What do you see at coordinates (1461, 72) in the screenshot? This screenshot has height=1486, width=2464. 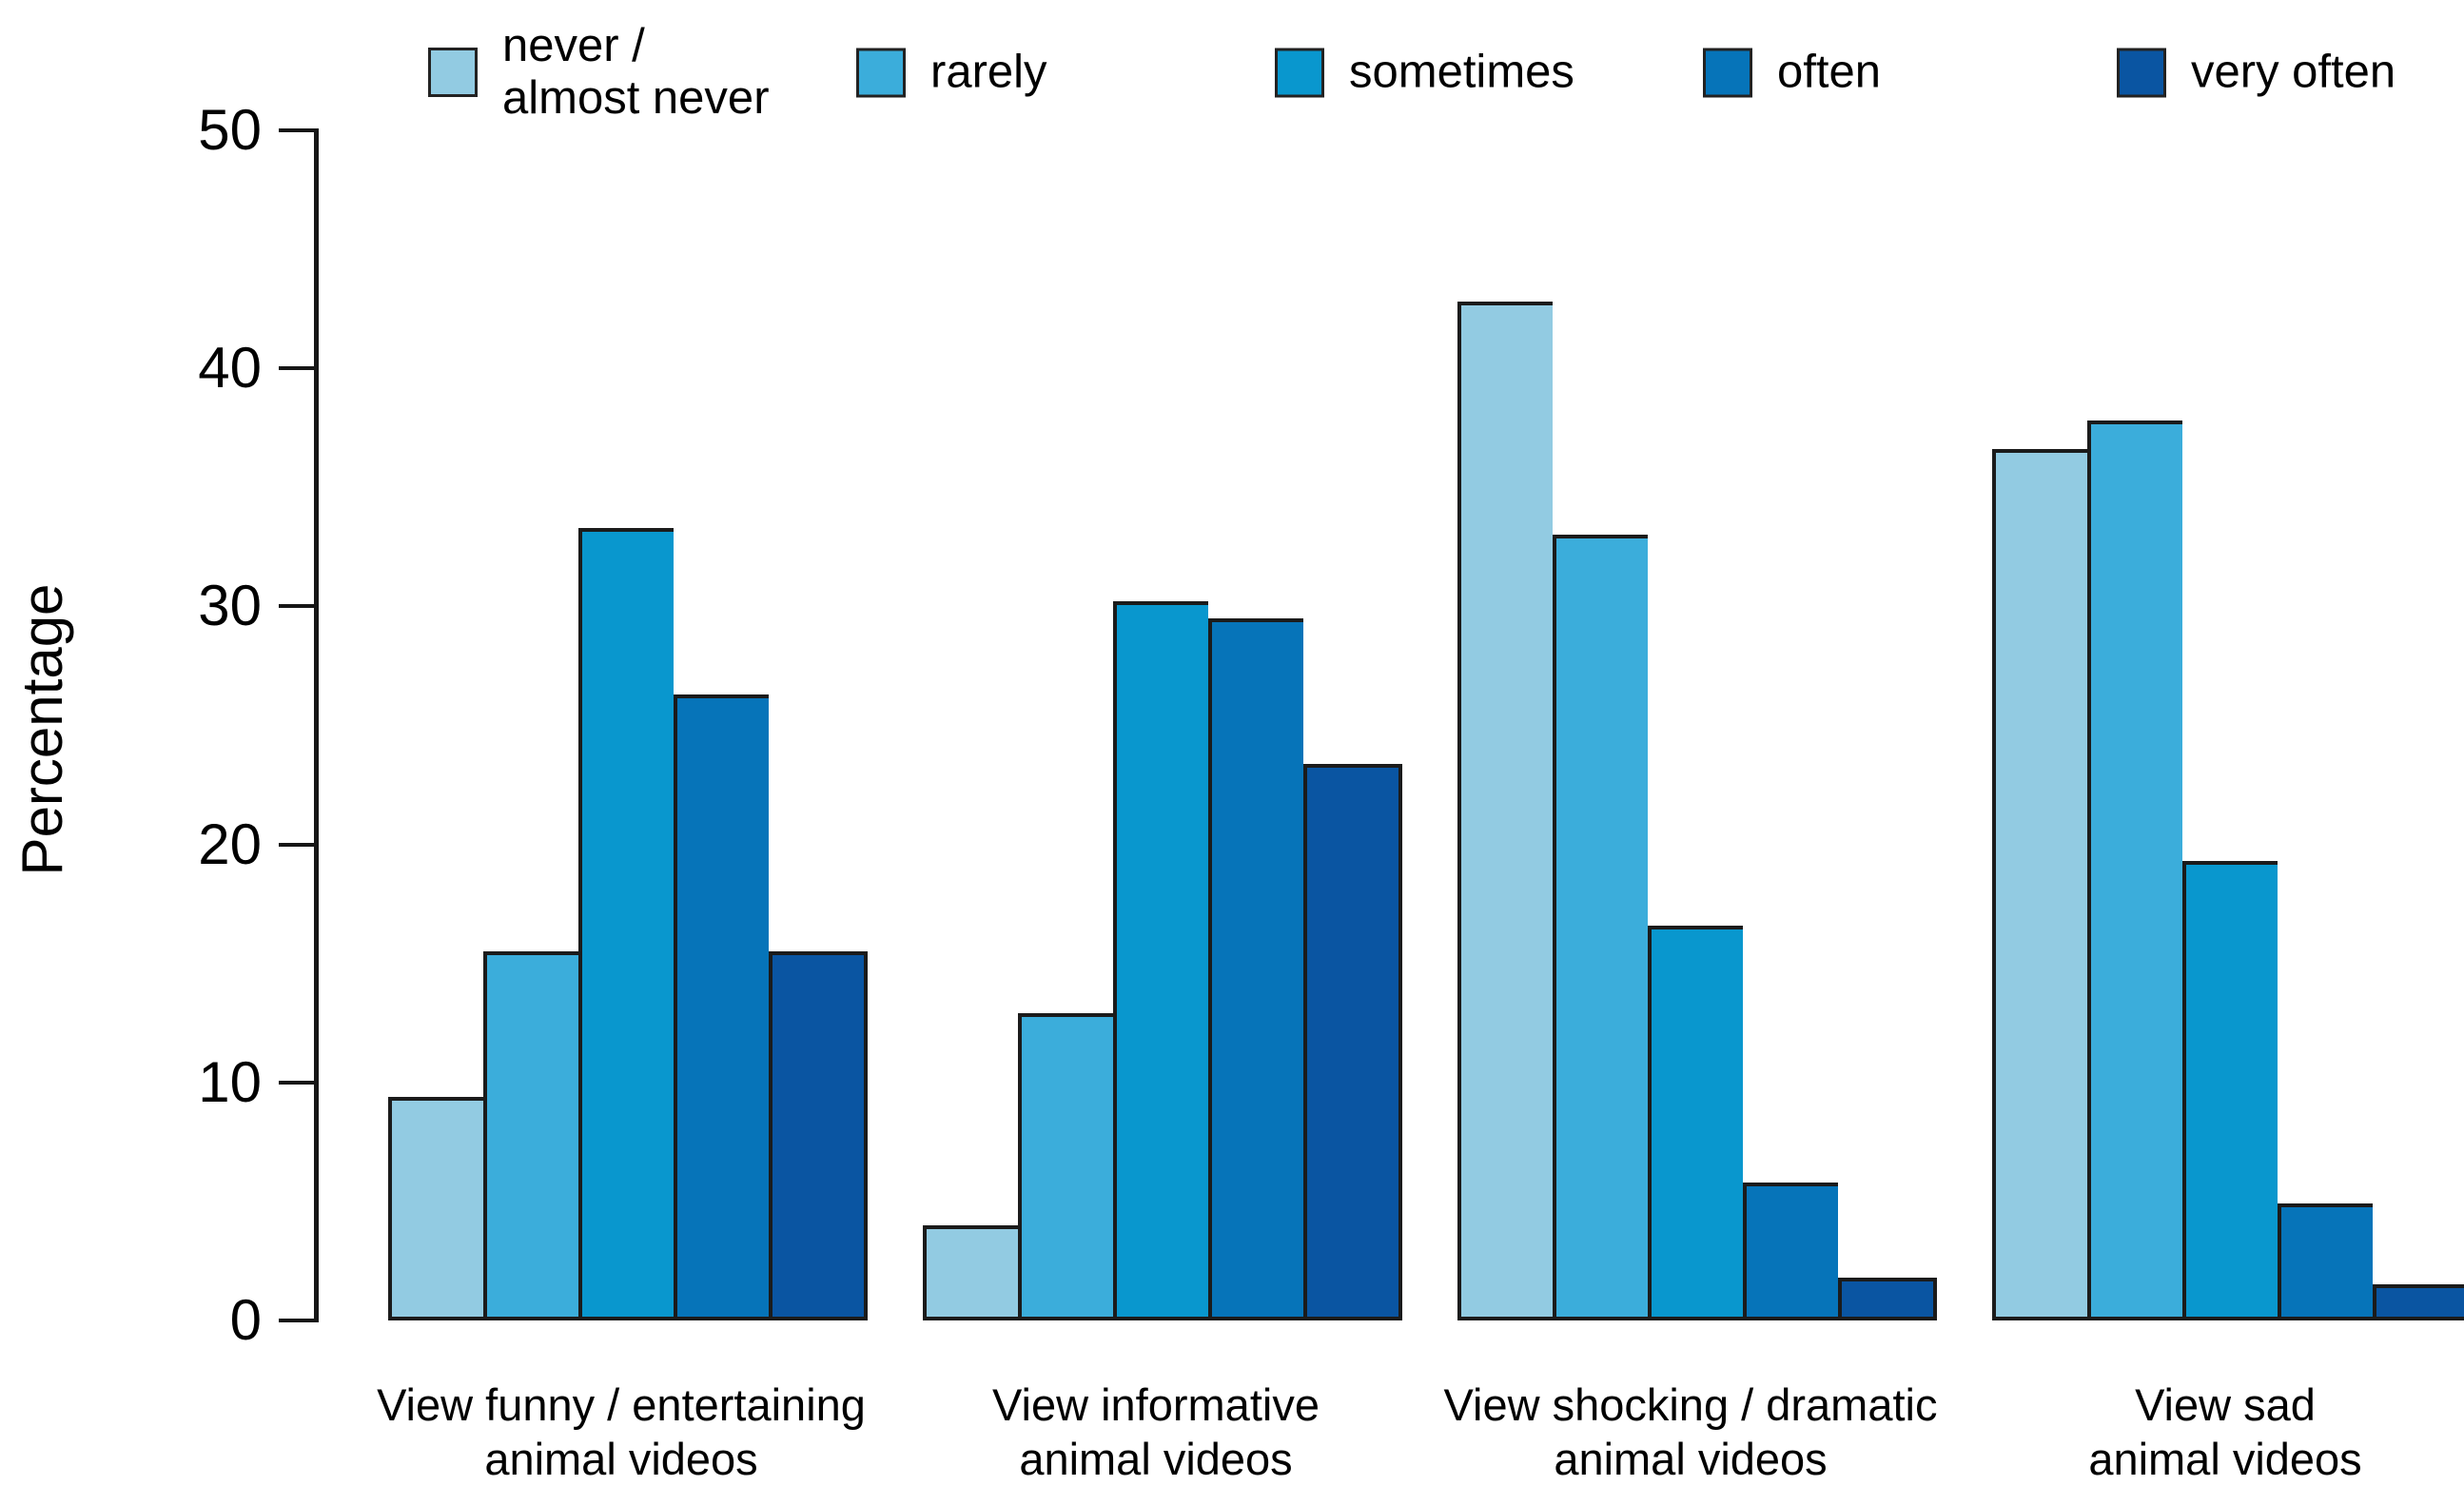 I see `legend-label: sometimes` at bounding box center [1461, 72].